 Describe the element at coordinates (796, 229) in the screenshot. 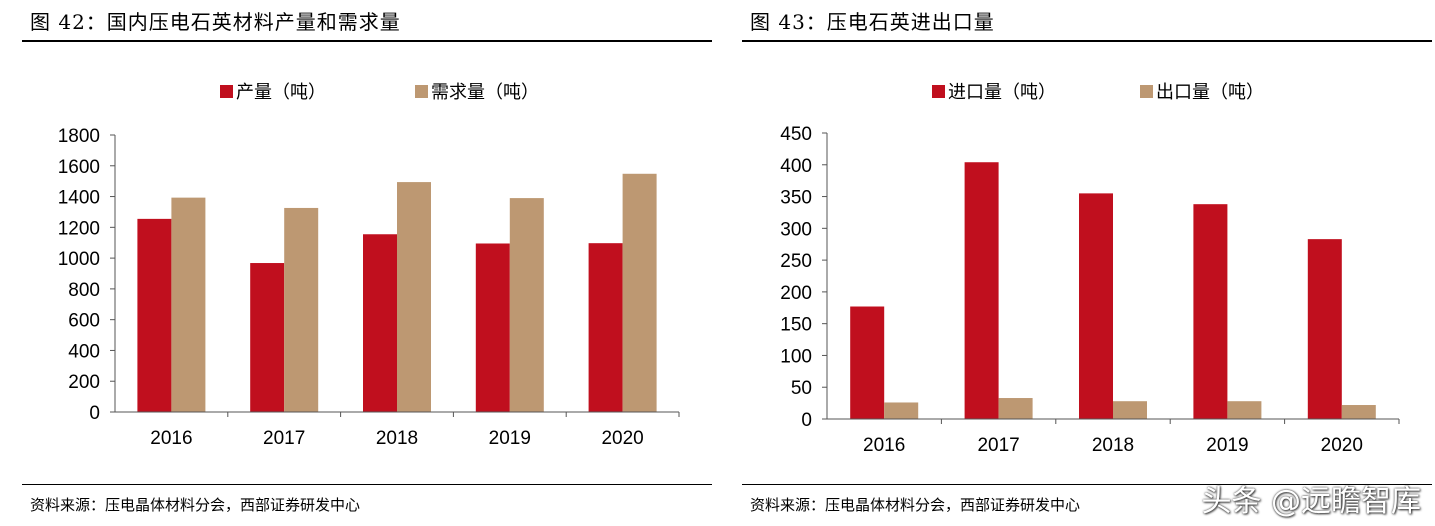

I see `y-tick-label: 300` at that location.